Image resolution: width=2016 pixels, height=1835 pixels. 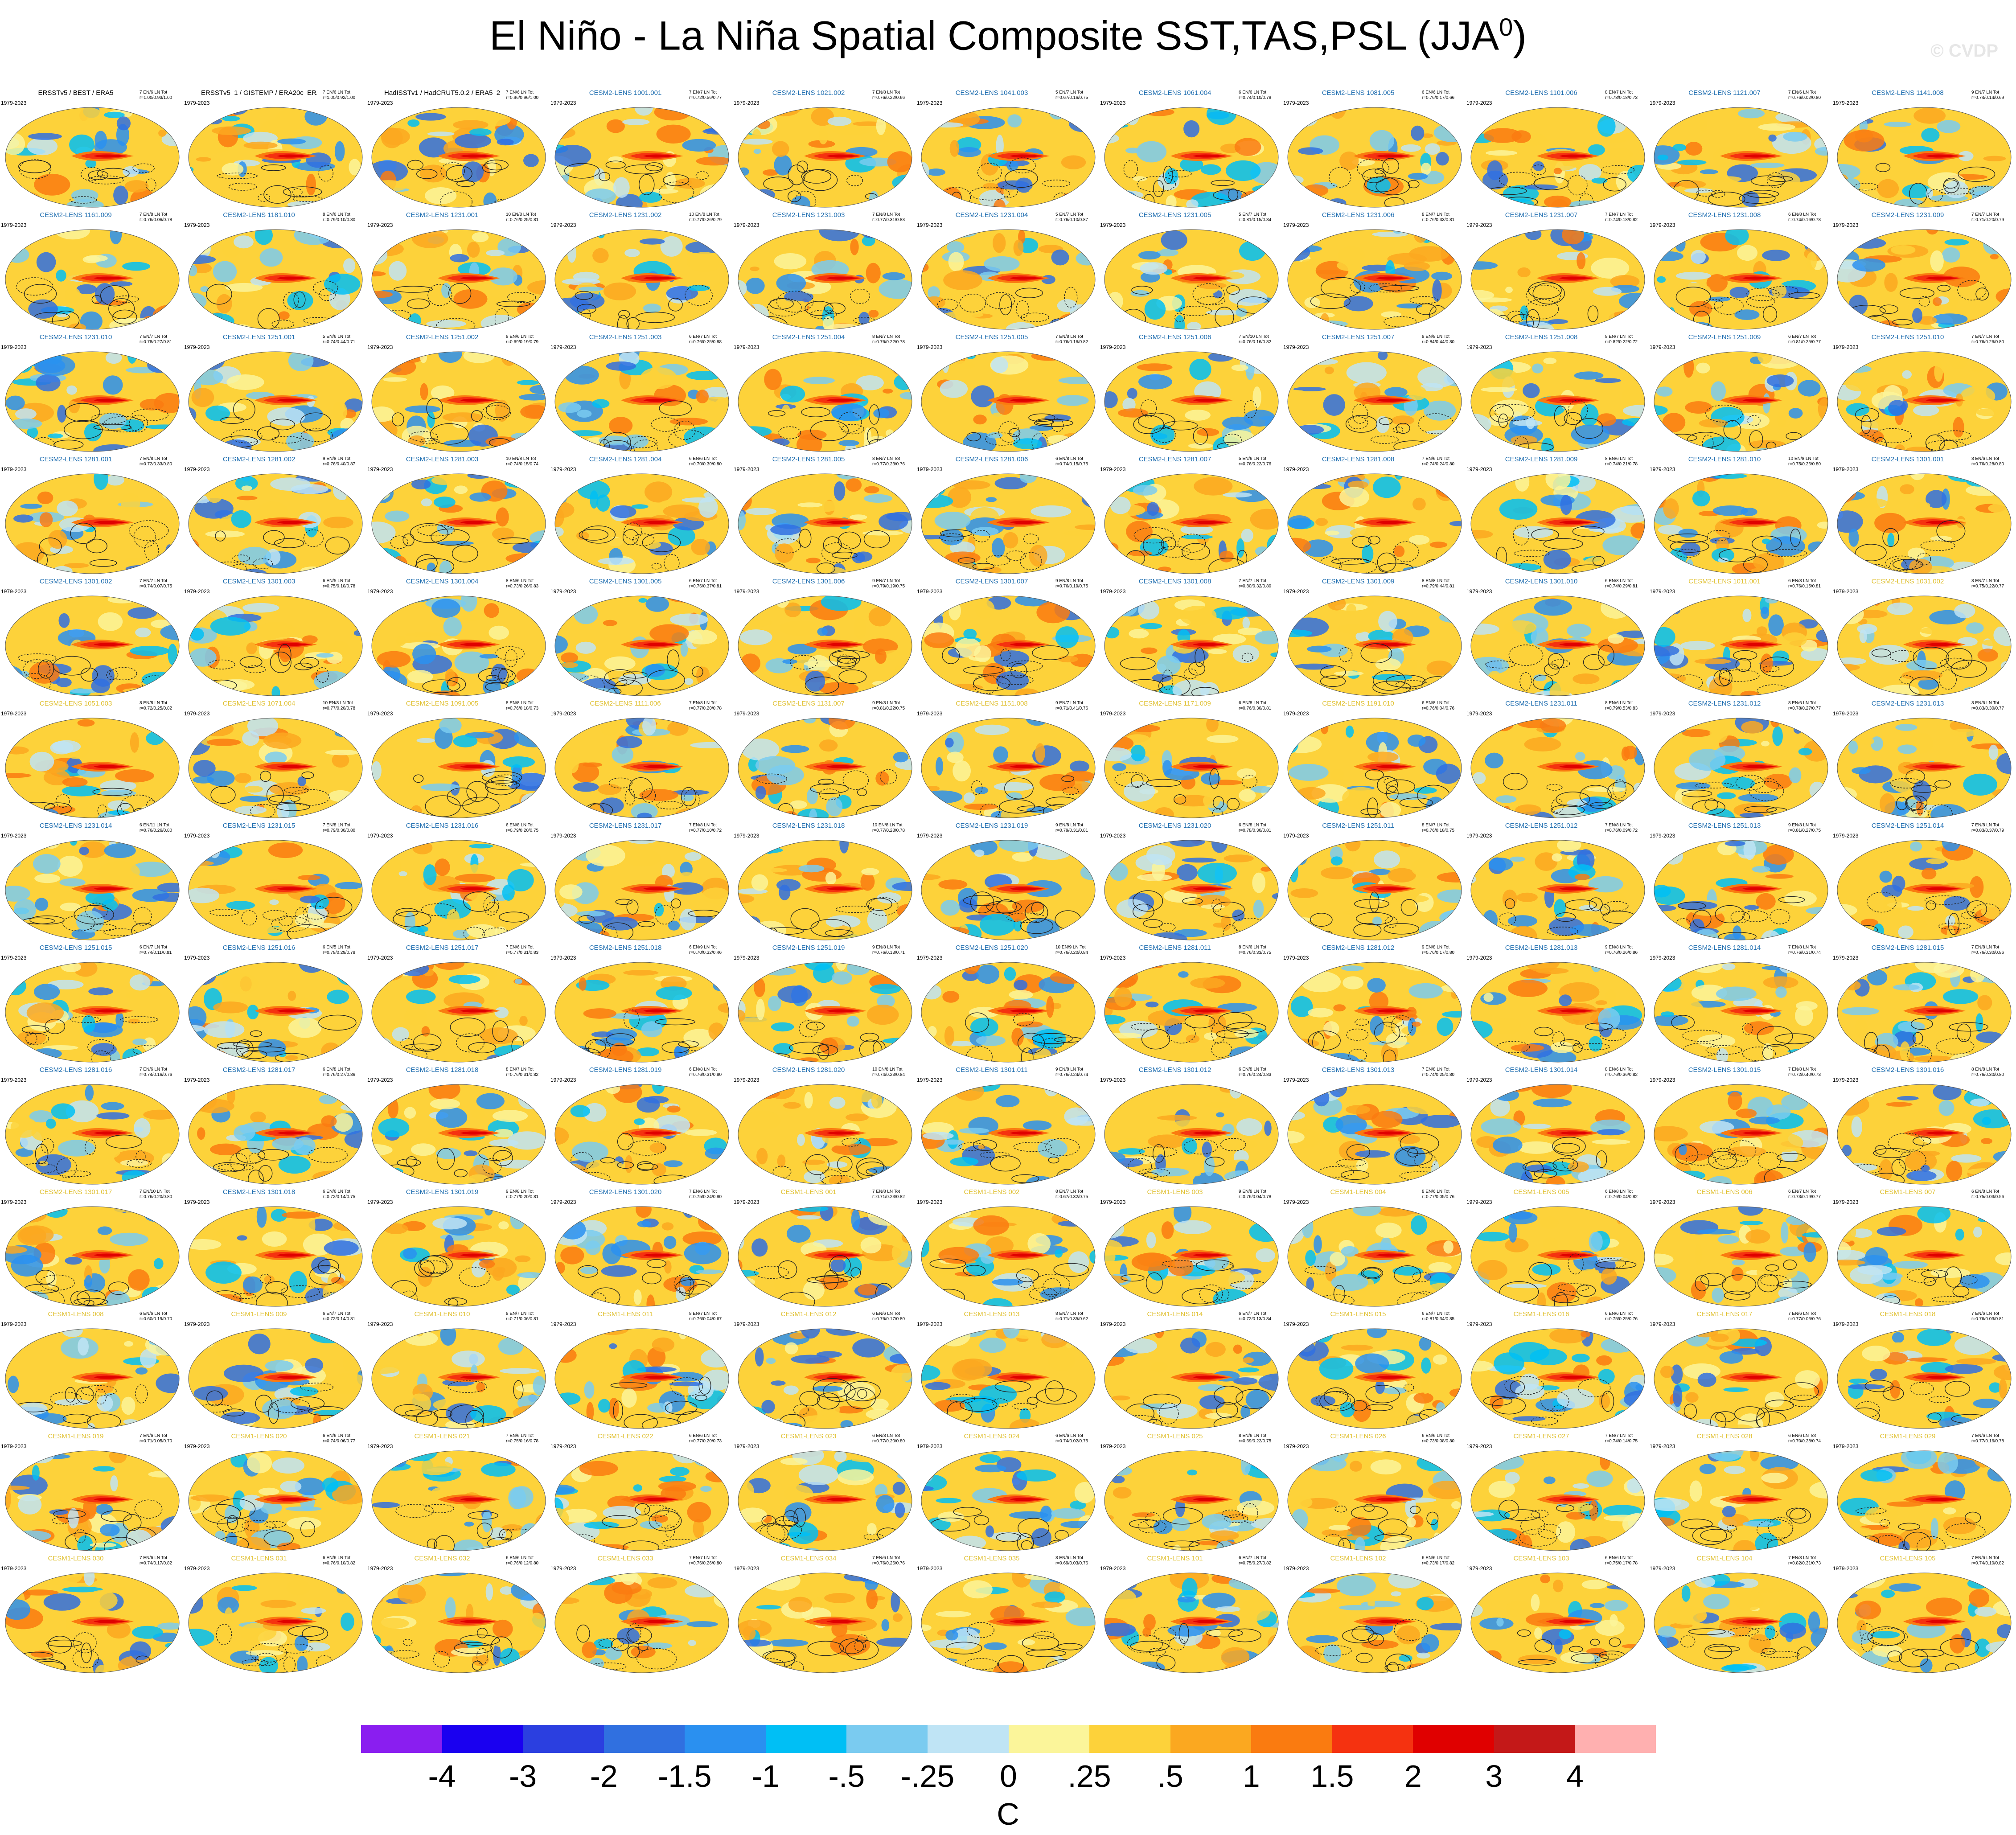 I want to click on panel-title: CESM2-LENS 1231.004, so click(x=991, y=215).